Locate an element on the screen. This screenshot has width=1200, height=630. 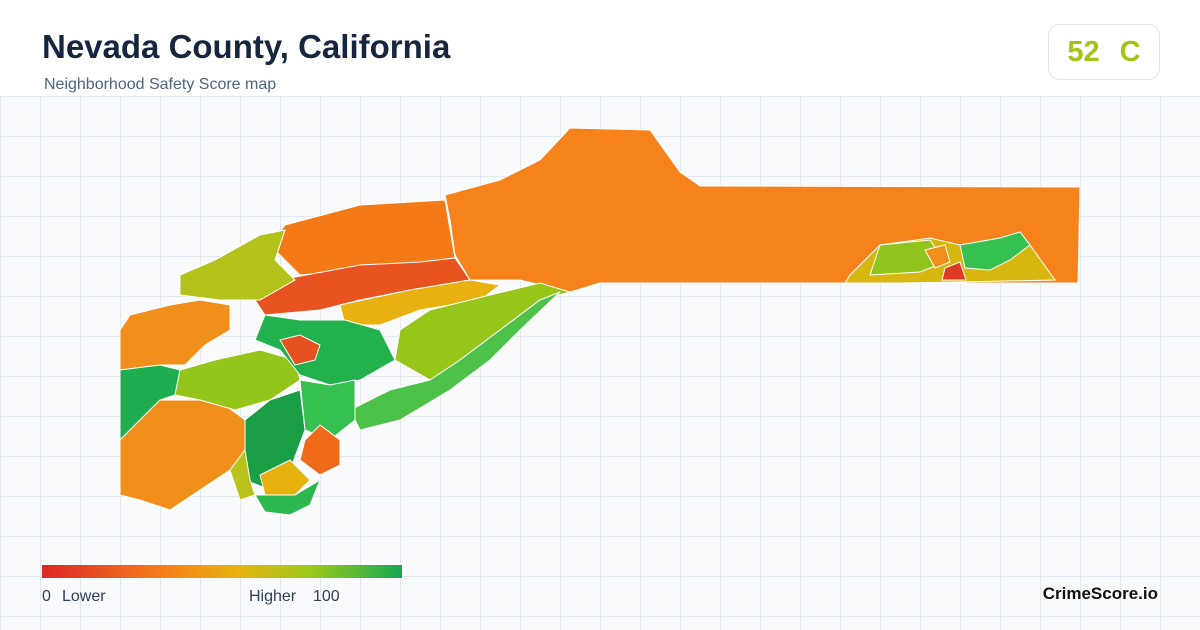
legend-min: 0 is located at coordinates (46, 596).